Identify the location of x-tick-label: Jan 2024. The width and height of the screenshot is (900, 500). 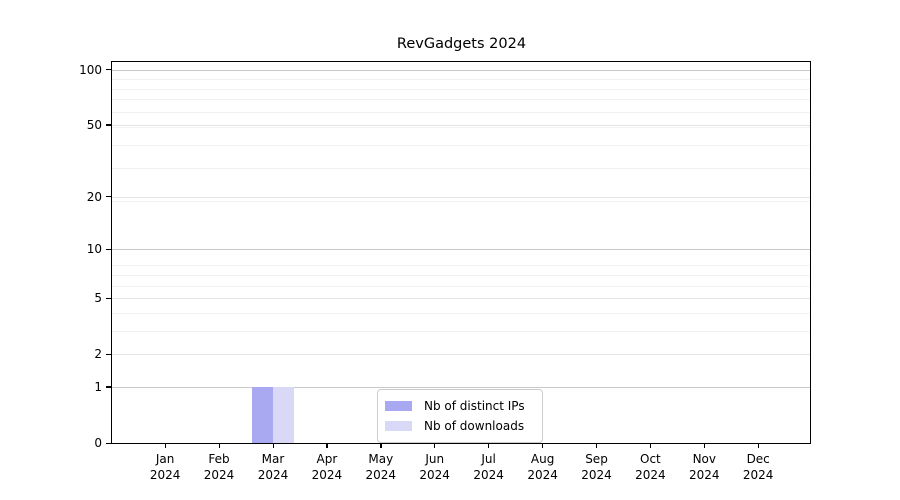
(165, 467).